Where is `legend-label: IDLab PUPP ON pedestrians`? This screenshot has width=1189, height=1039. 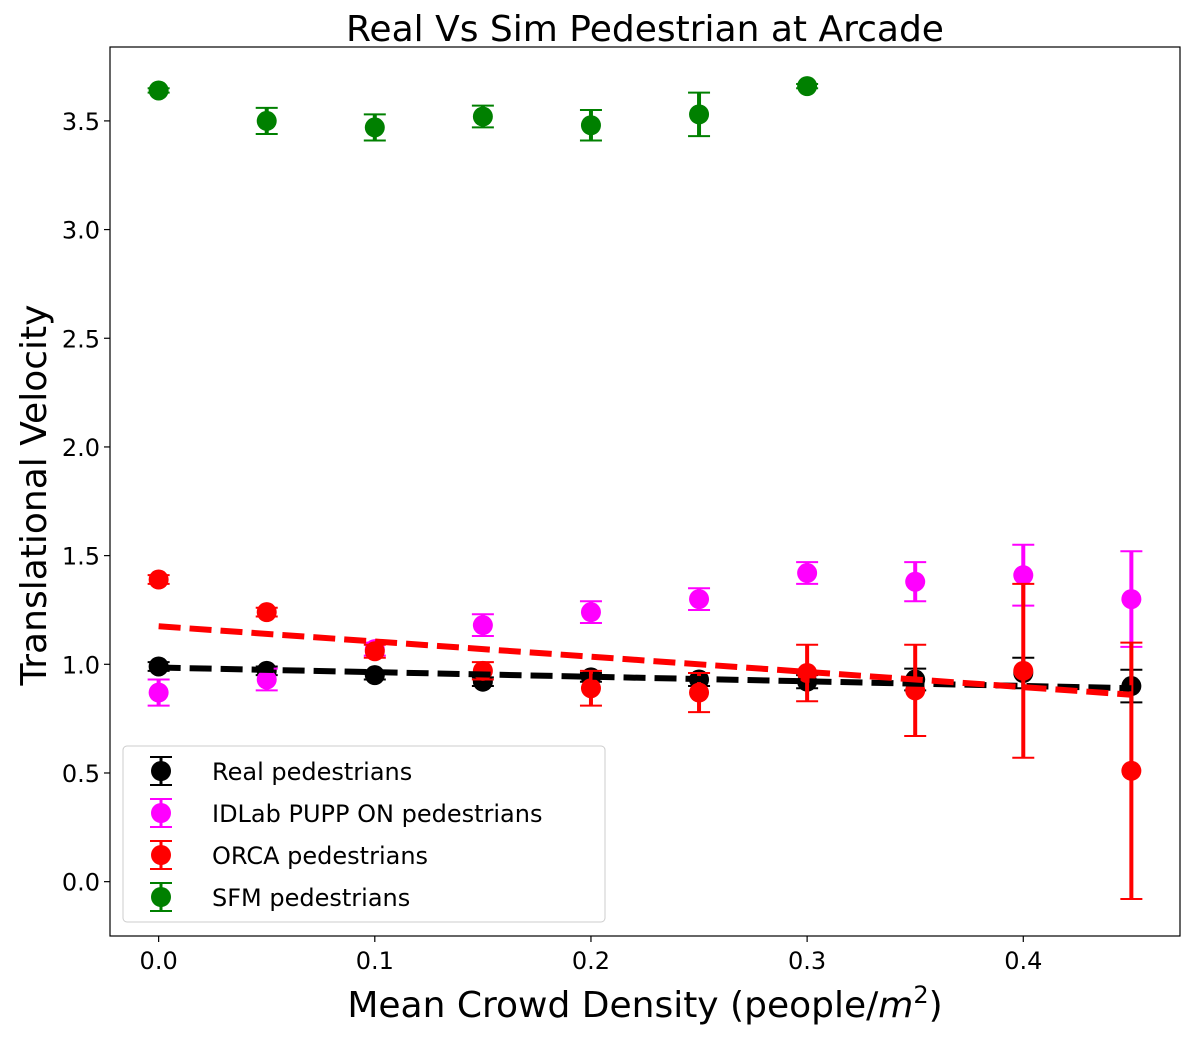 legend-label: IDLab PUPP ON pedestrians is located at coordinates (377, 814).